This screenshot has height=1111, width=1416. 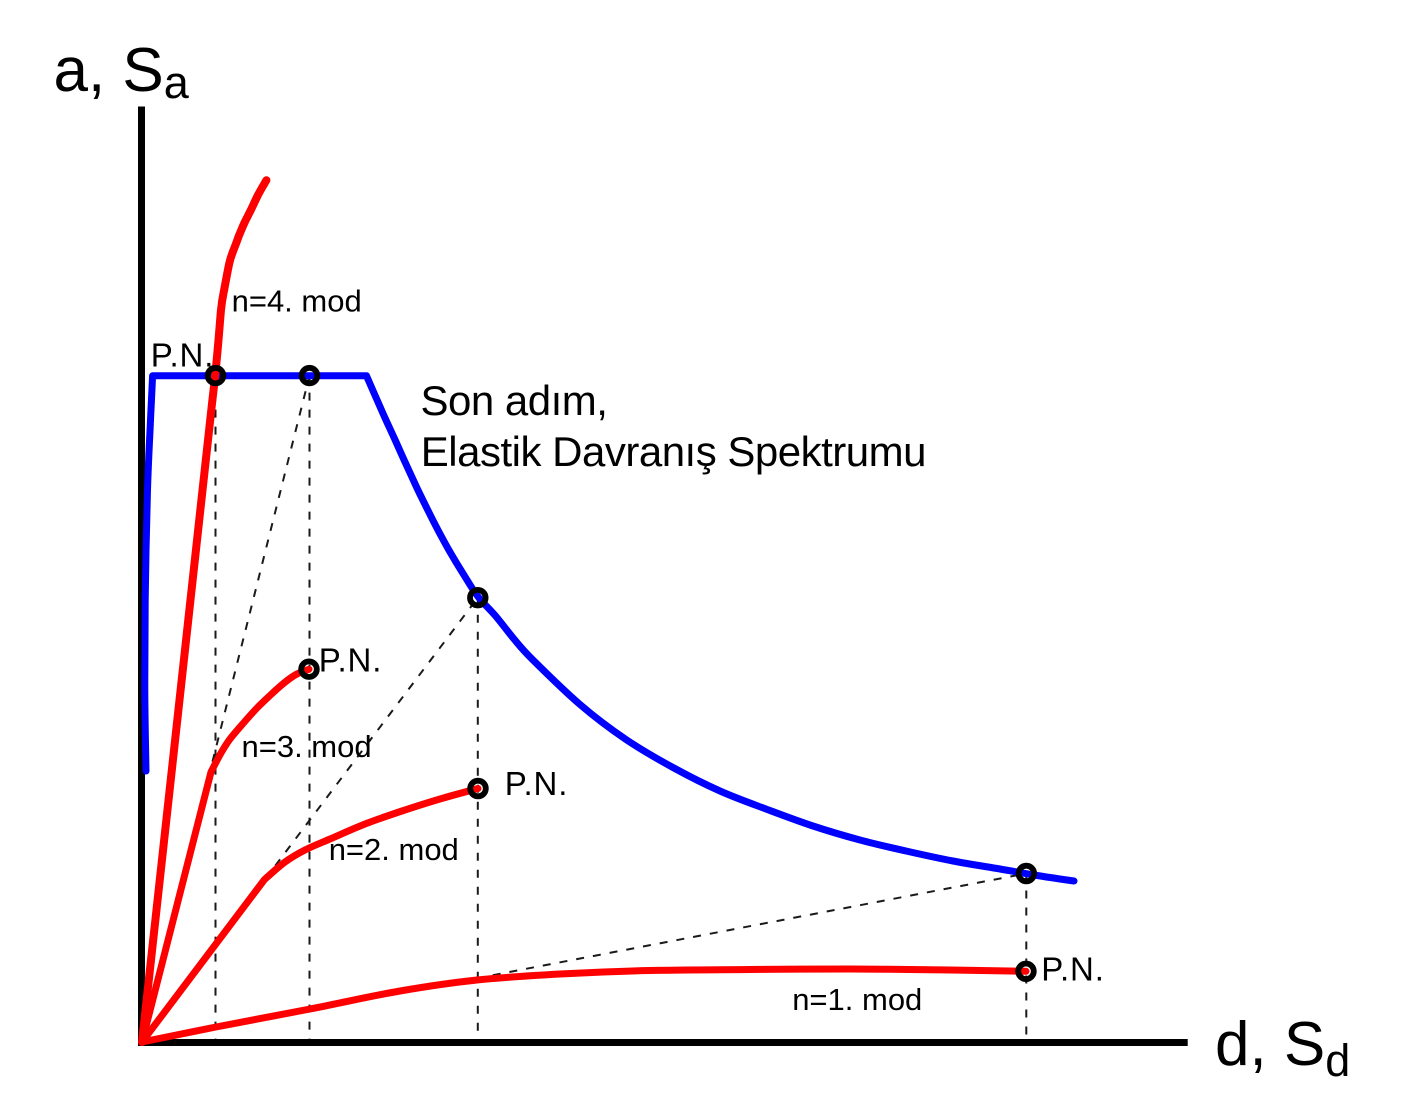 What do you see at coordinates (297, 301) in the screenshot?
I see `svg-text: n=4. mod` at bounding box center [297, 301].